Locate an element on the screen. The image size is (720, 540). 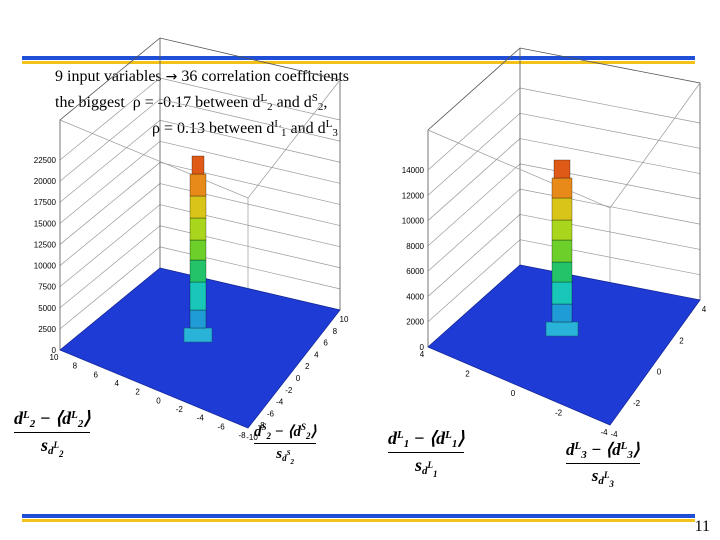
rho-symbol: ρ is located at coordinates (136, 102).